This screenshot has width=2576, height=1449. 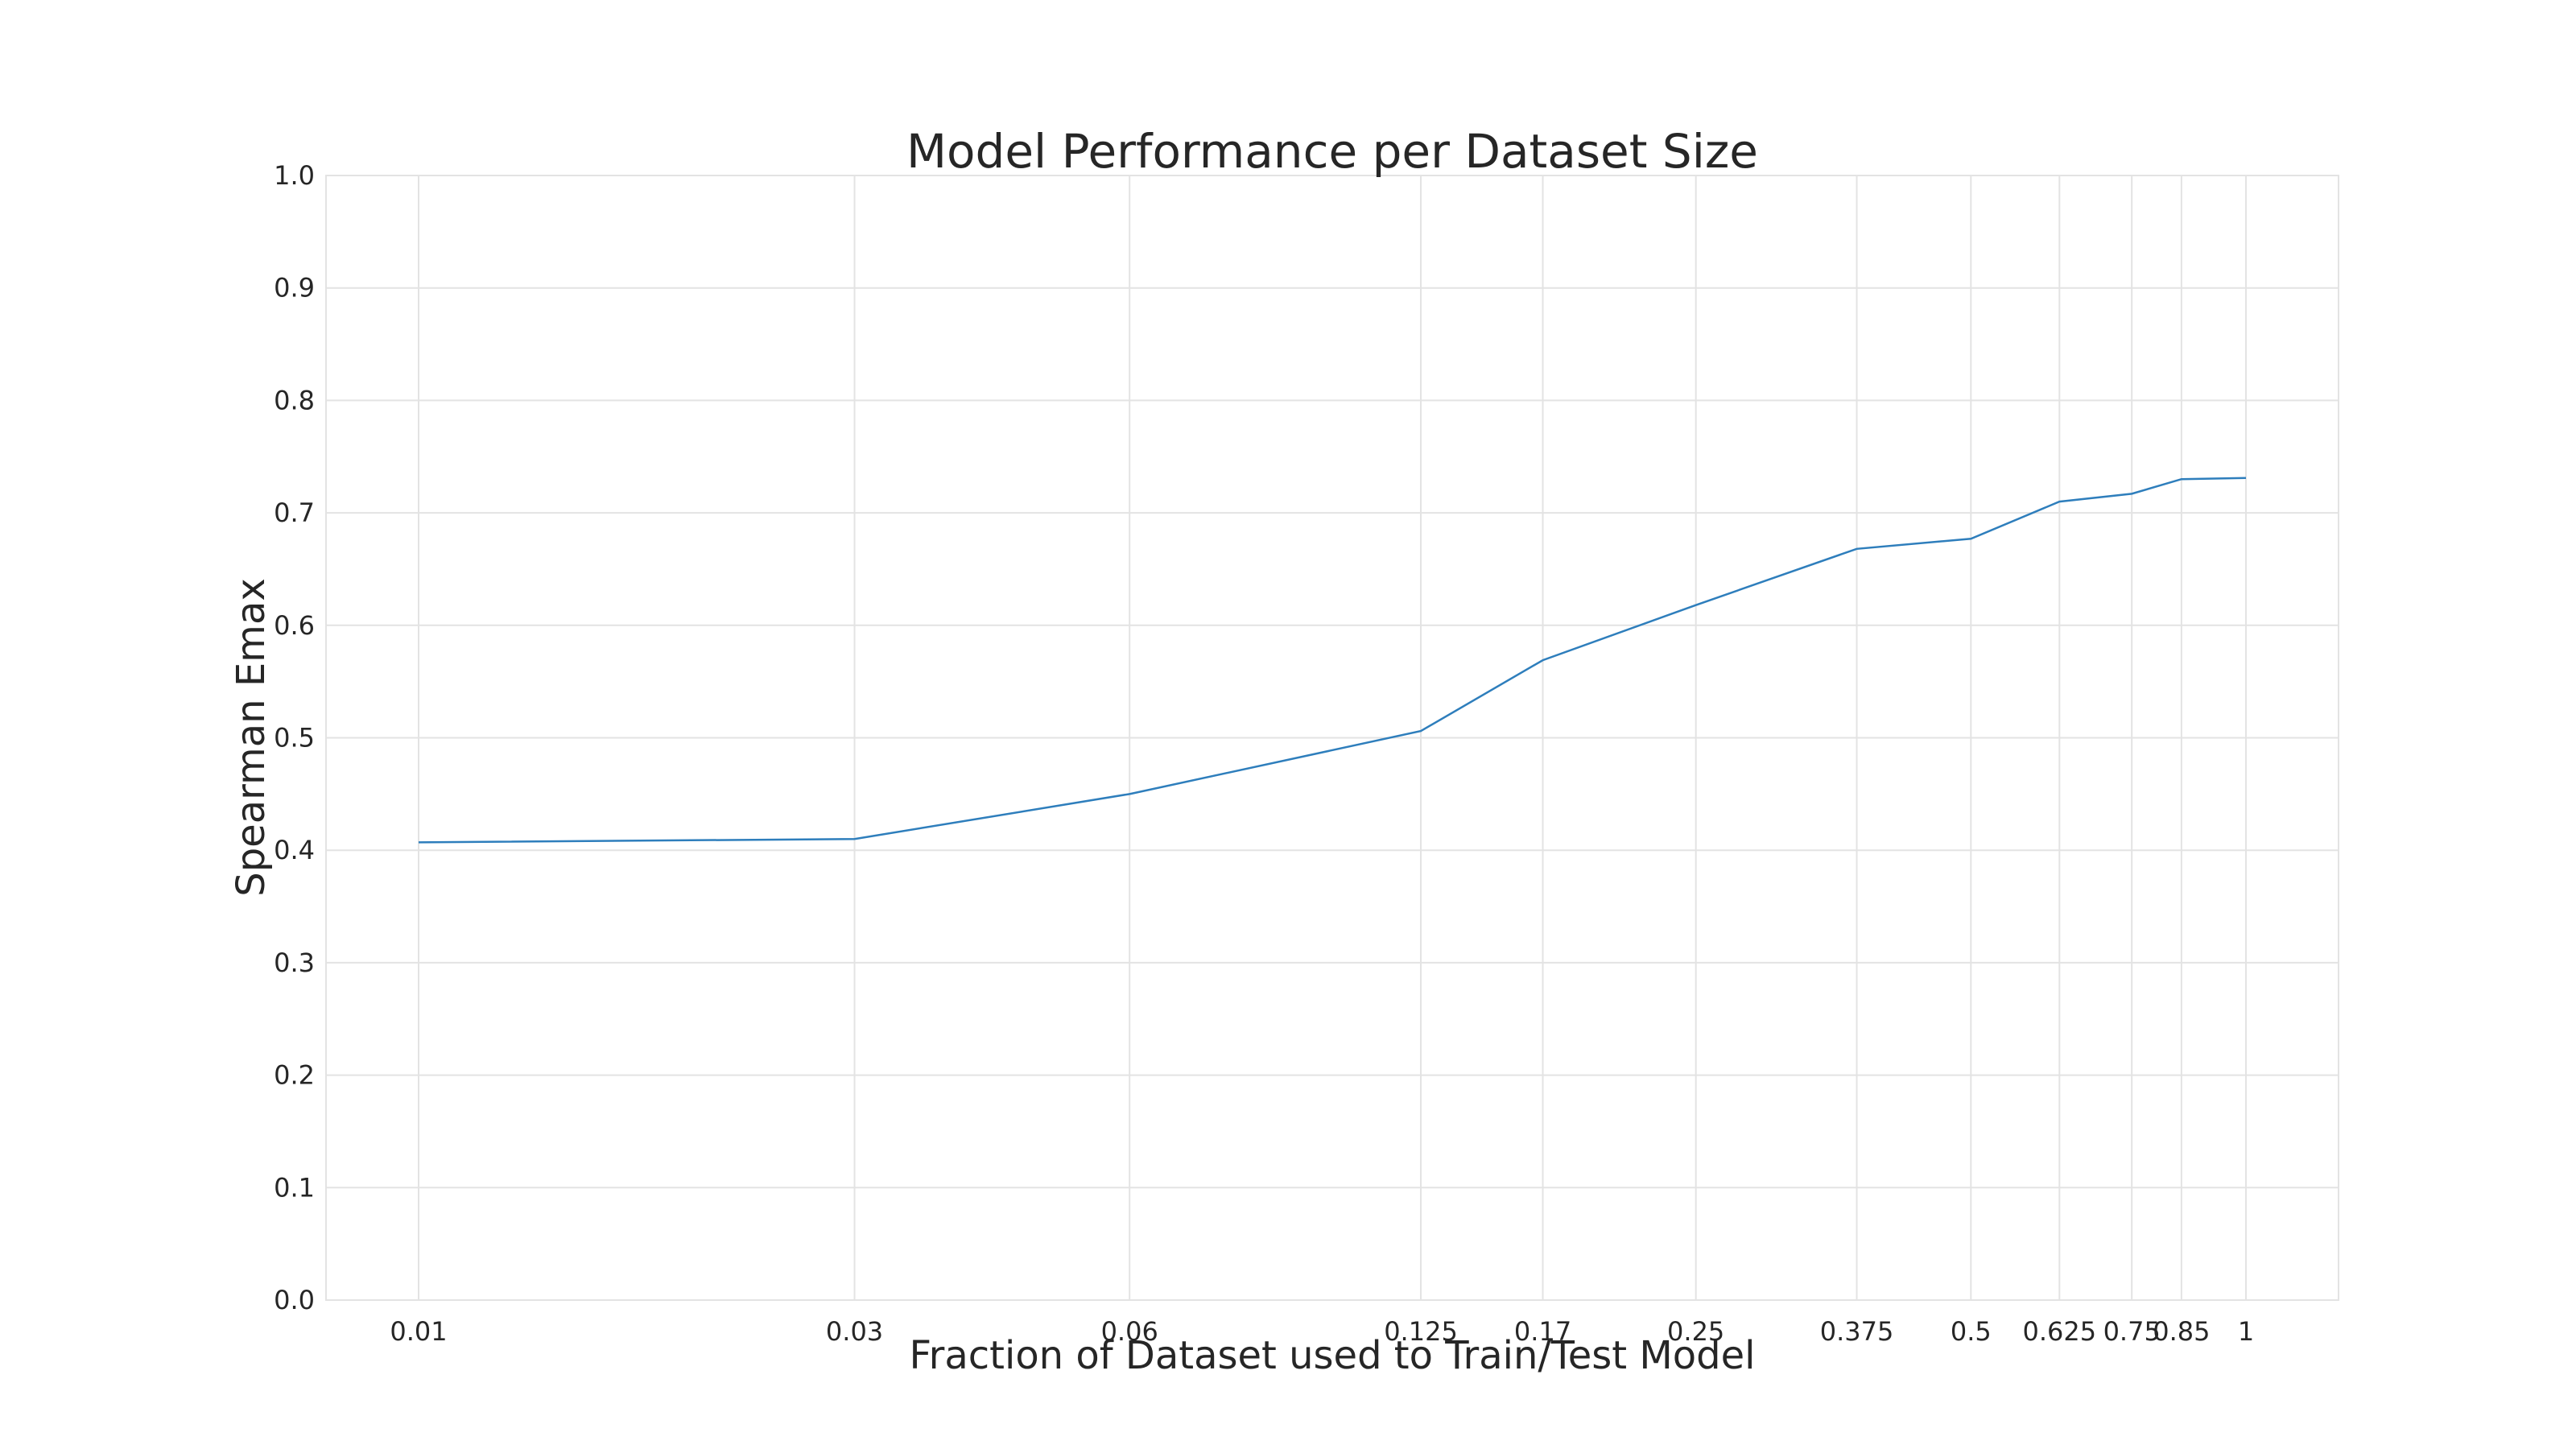 I want to click on x-tick-label: 0.06, so click(x=1129, y=1331).